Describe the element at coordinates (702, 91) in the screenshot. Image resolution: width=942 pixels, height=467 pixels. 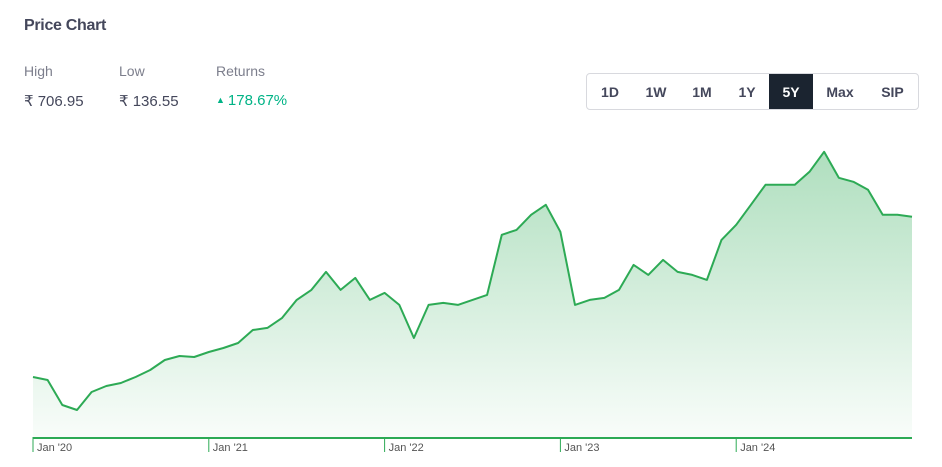
I see `range-button: 1M` at that location.